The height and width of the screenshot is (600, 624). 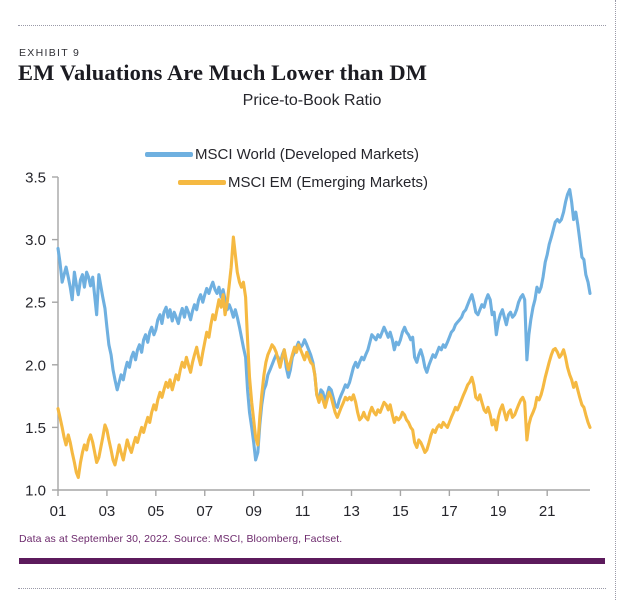 I want to click on legend-item-em: MSCI EM (Emerging Markets), so click(x=310, y=182).